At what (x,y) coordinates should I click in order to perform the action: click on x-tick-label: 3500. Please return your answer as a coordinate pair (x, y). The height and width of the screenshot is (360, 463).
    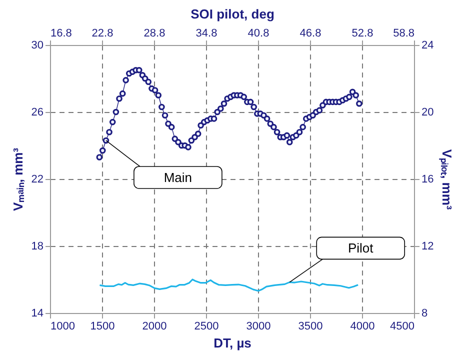
    Looking at the image, I should click on (310, 326).